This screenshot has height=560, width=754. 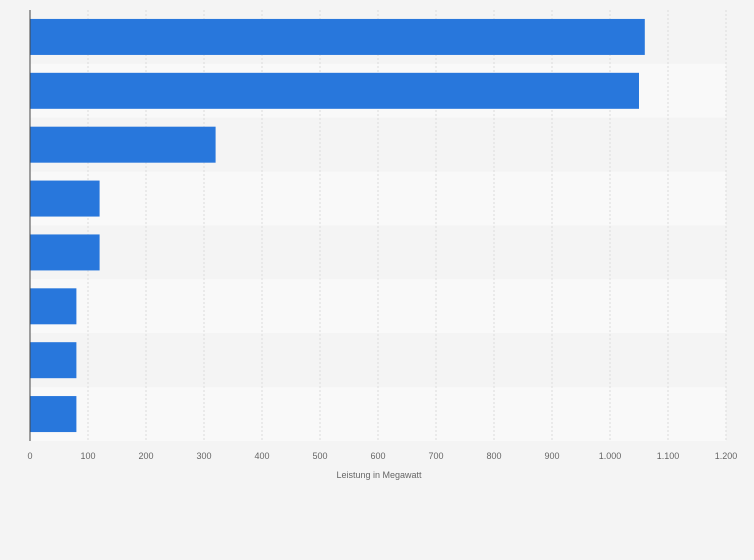 What do you see at coordinates (551, 456) in the screenshot?
I see `x-tick-label: 900` at bounding box center [551, 456].